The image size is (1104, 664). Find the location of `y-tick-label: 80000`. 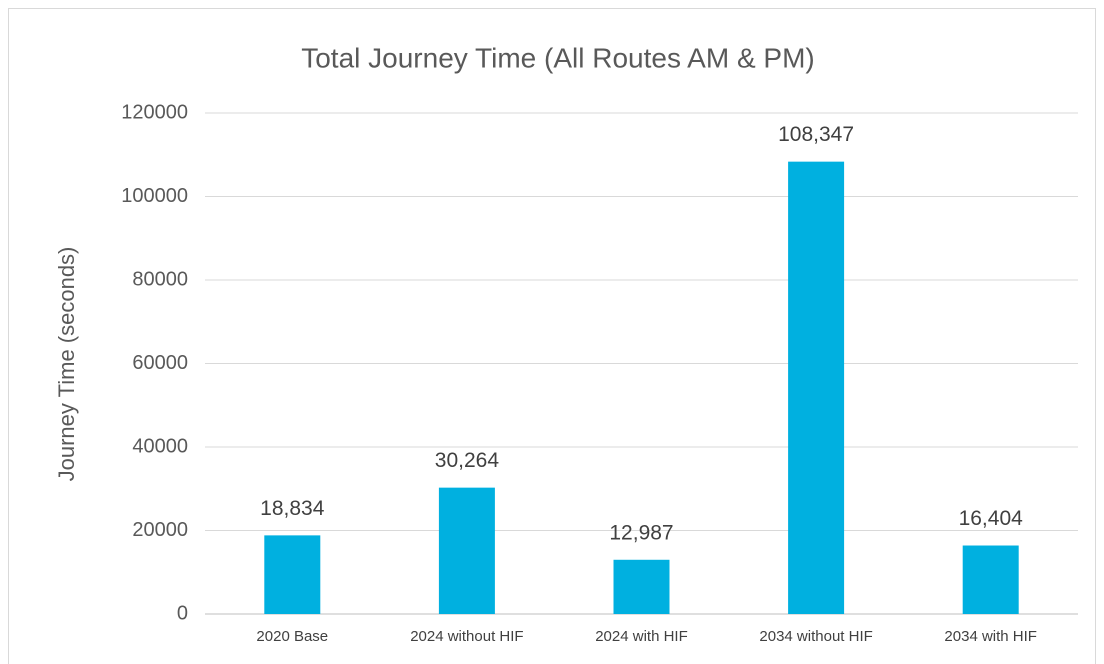

y-tick-label: 80000 is located at coordinates (160, 279).